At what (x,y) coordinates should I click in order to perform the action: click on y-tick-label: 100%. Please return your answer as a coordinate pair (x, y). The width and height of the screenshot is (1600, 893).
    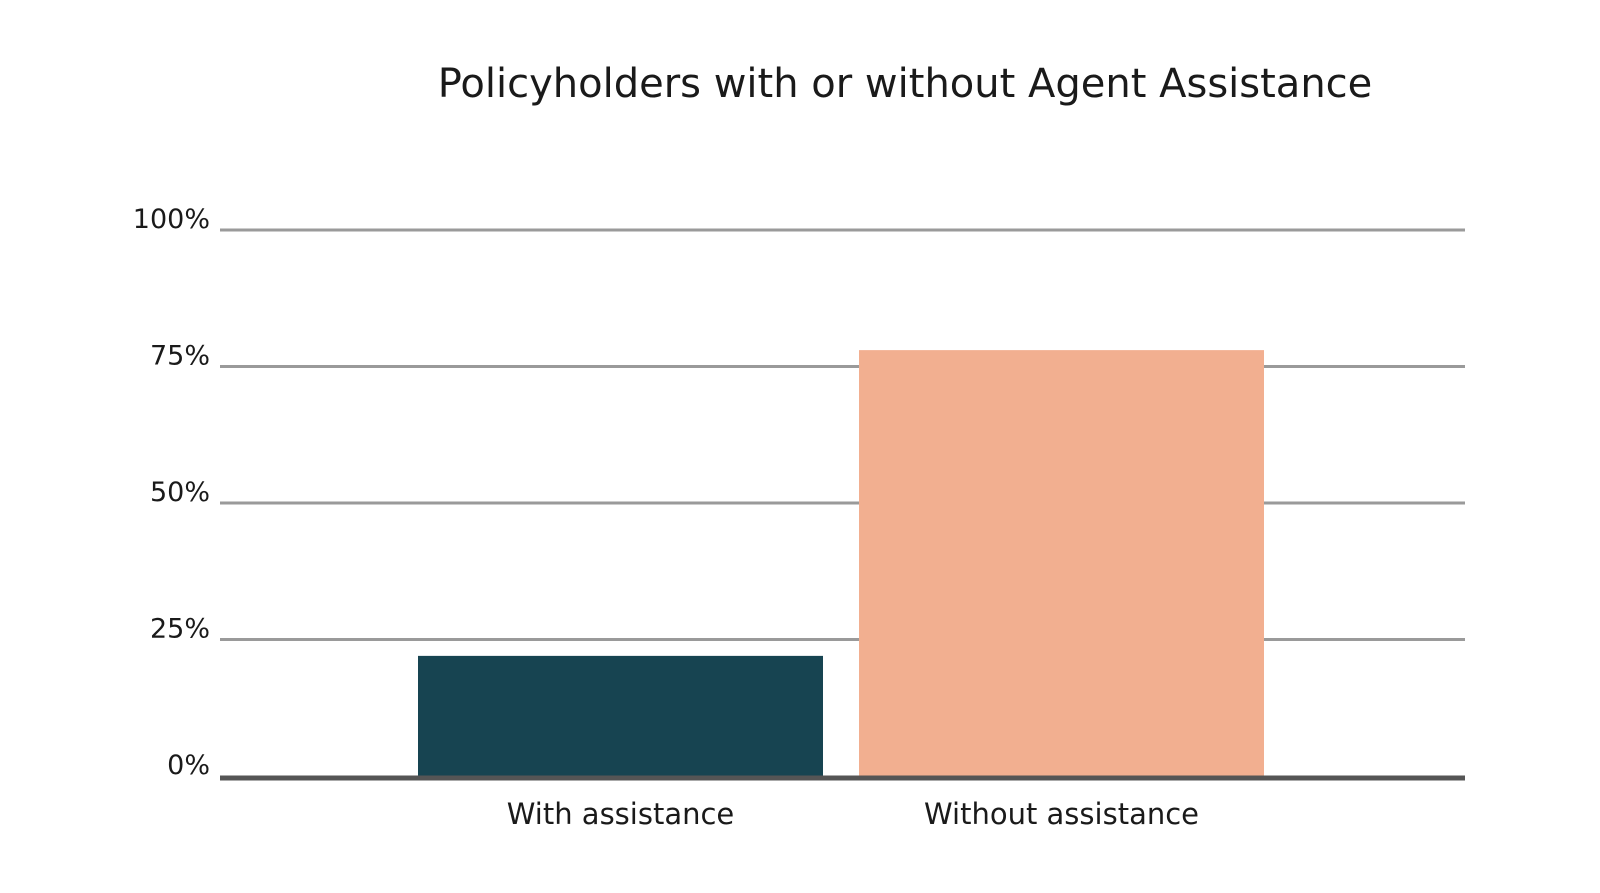
    Looking at the image, I should click on (171, 219).